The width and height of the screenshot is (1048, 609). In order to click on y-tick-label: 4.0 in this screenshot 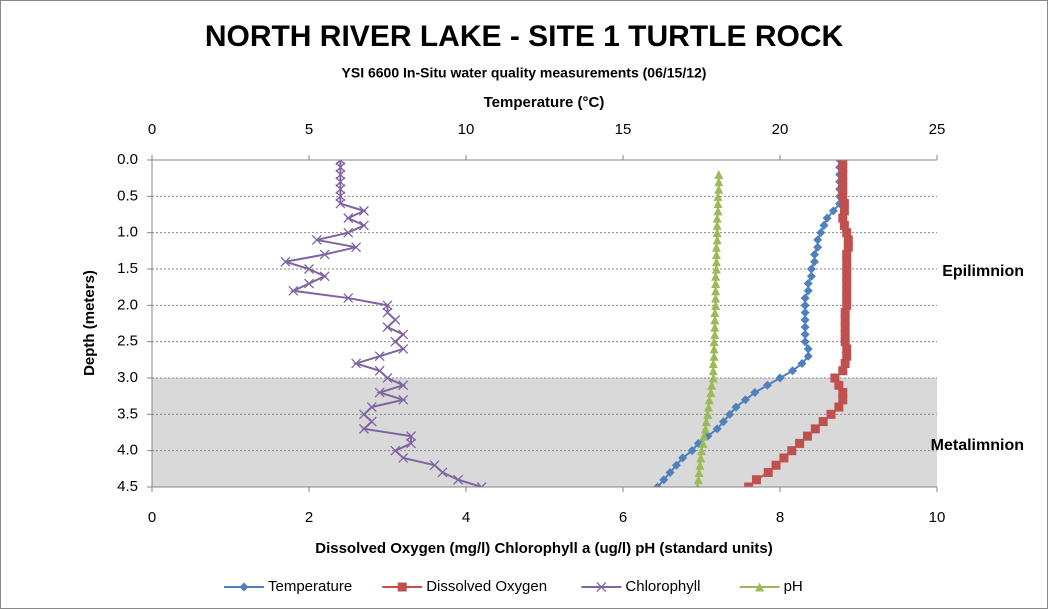, I will do `click(127, 450)`.